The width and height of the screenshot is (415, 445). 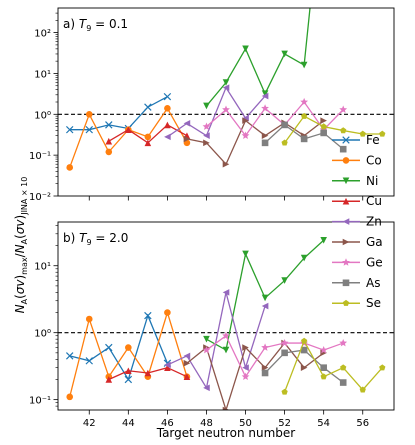 I want to click on legend-label: Ni, so click(x=372, y=181).